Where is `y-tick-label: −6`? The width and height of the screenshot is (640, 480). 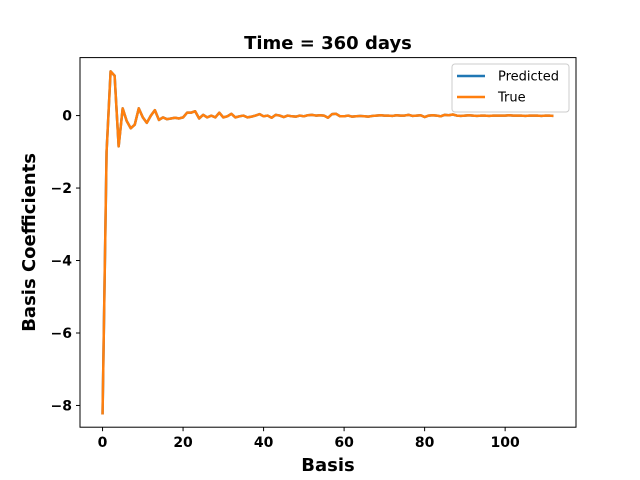 y-tick-label: −6 is located at coordinates (61, 334).